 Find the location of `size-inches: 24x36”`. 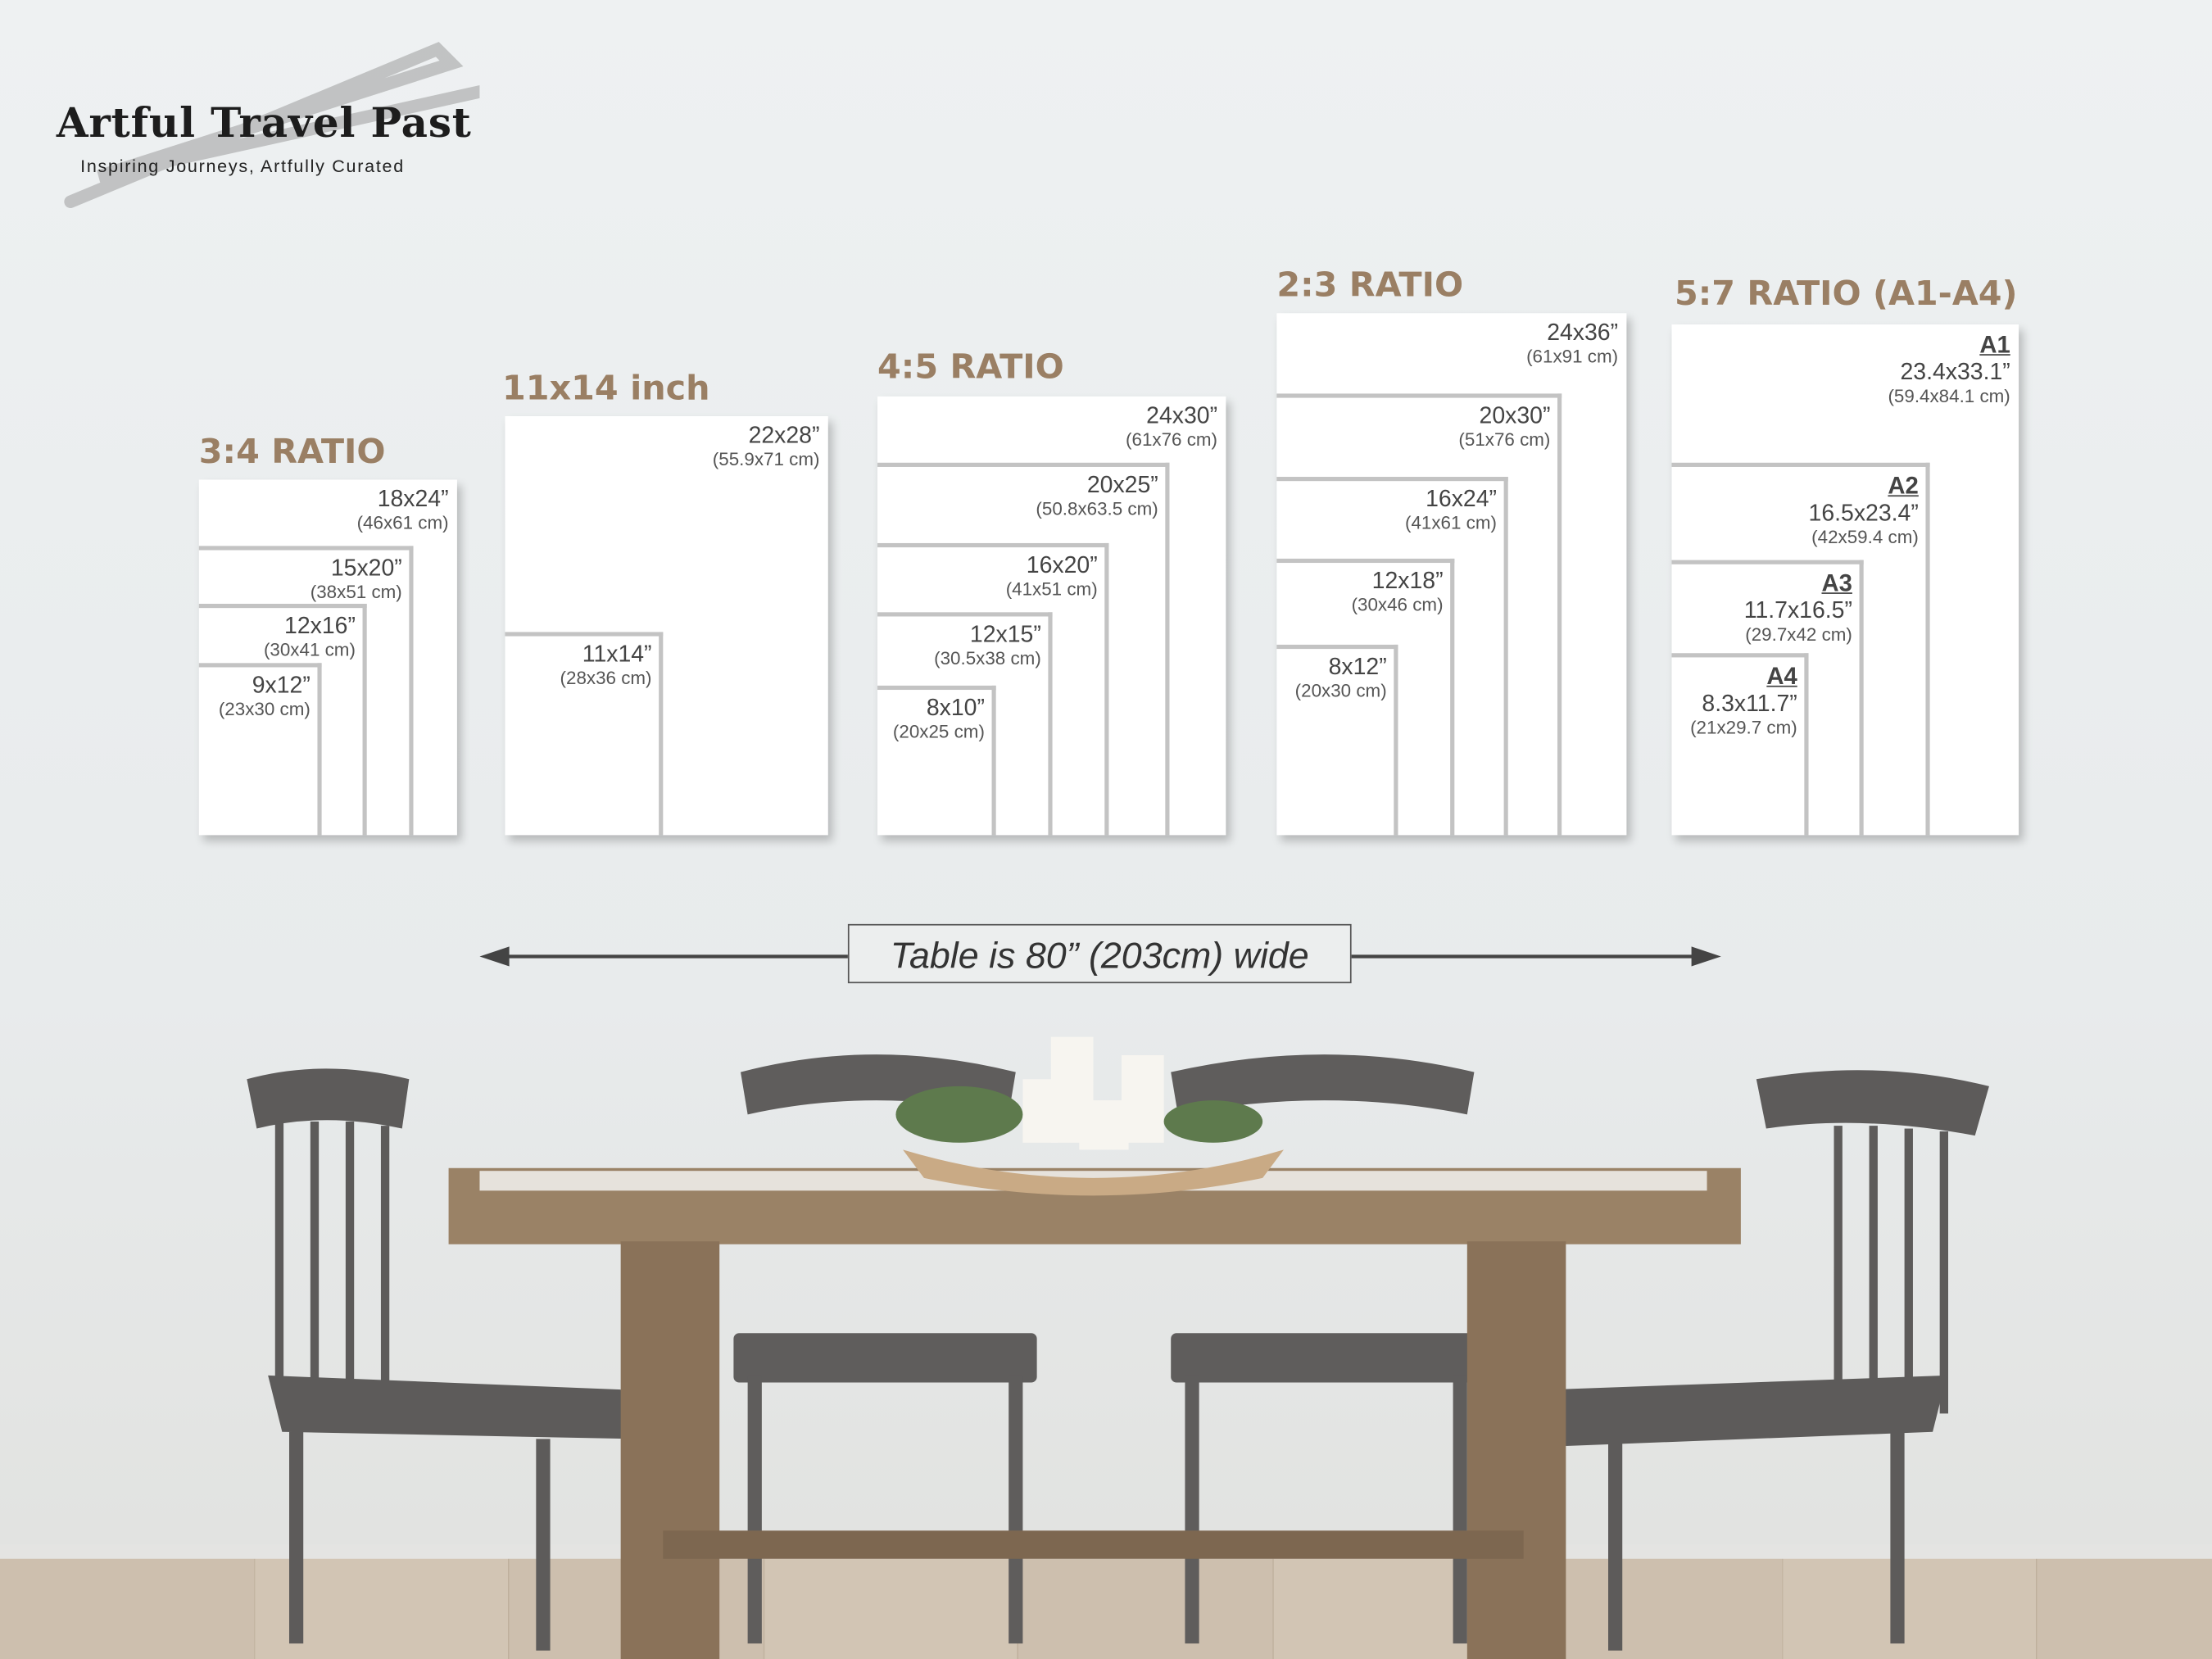

size-inches: 24x36” is located at coordinates (1583, 333).